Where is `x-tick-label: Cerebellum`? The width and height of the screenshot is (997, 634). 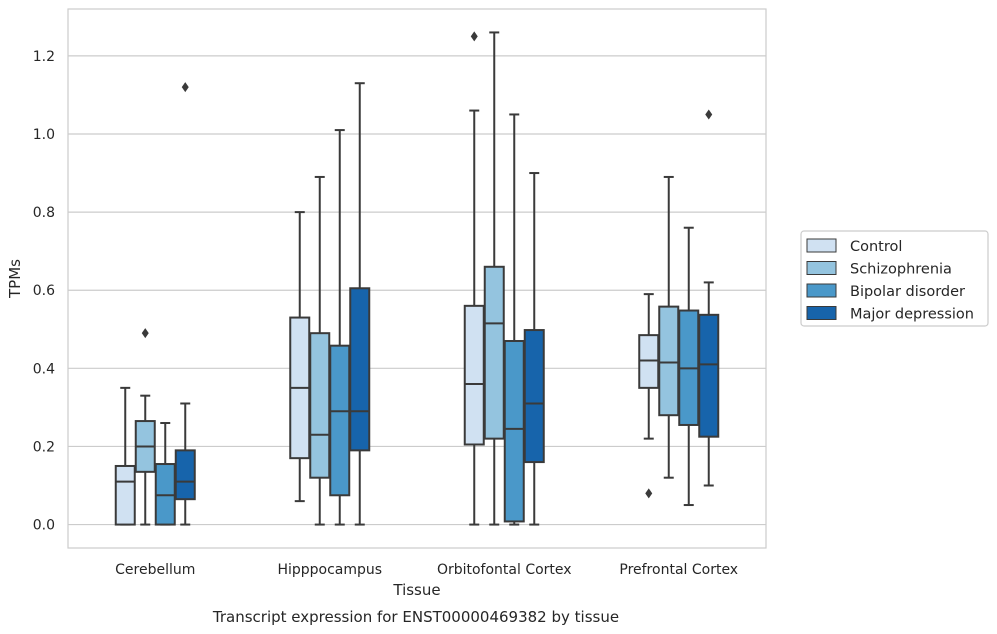
x-tick-label: Cerebellum is located at coordinates (155, 570).